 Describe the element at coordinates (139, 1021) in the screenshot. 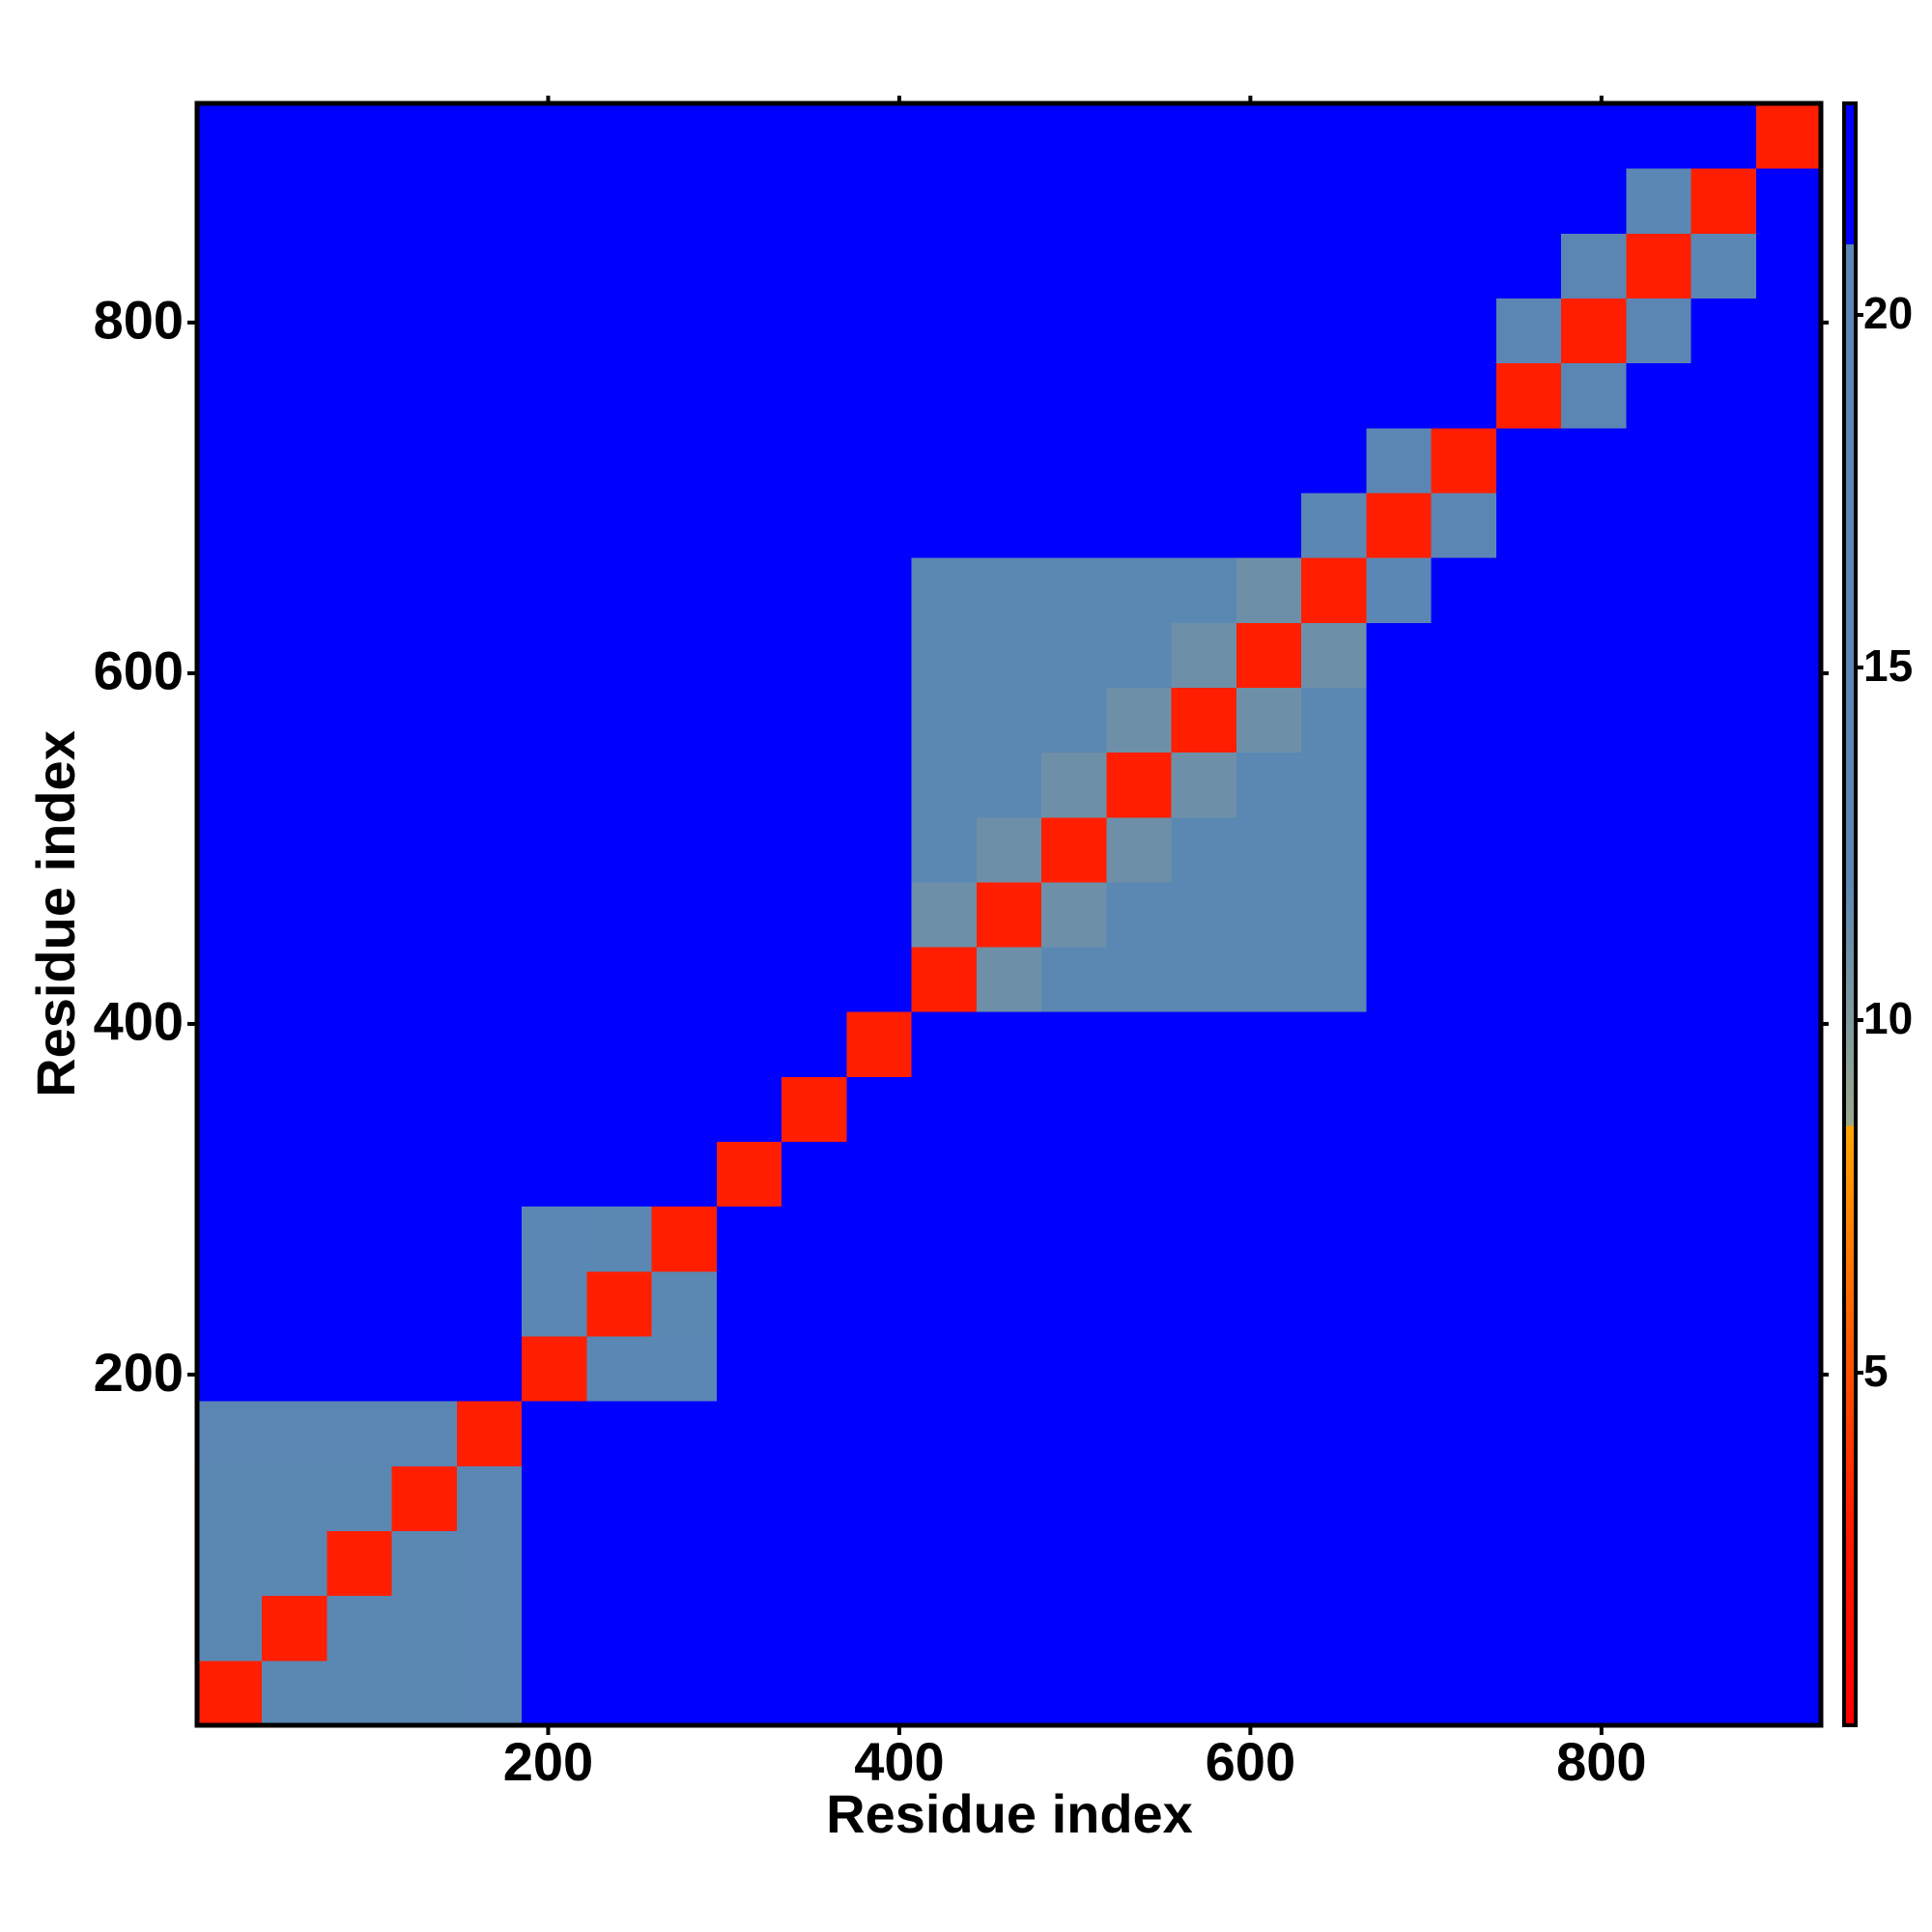

I see `y-tick-label: 400` at that location.